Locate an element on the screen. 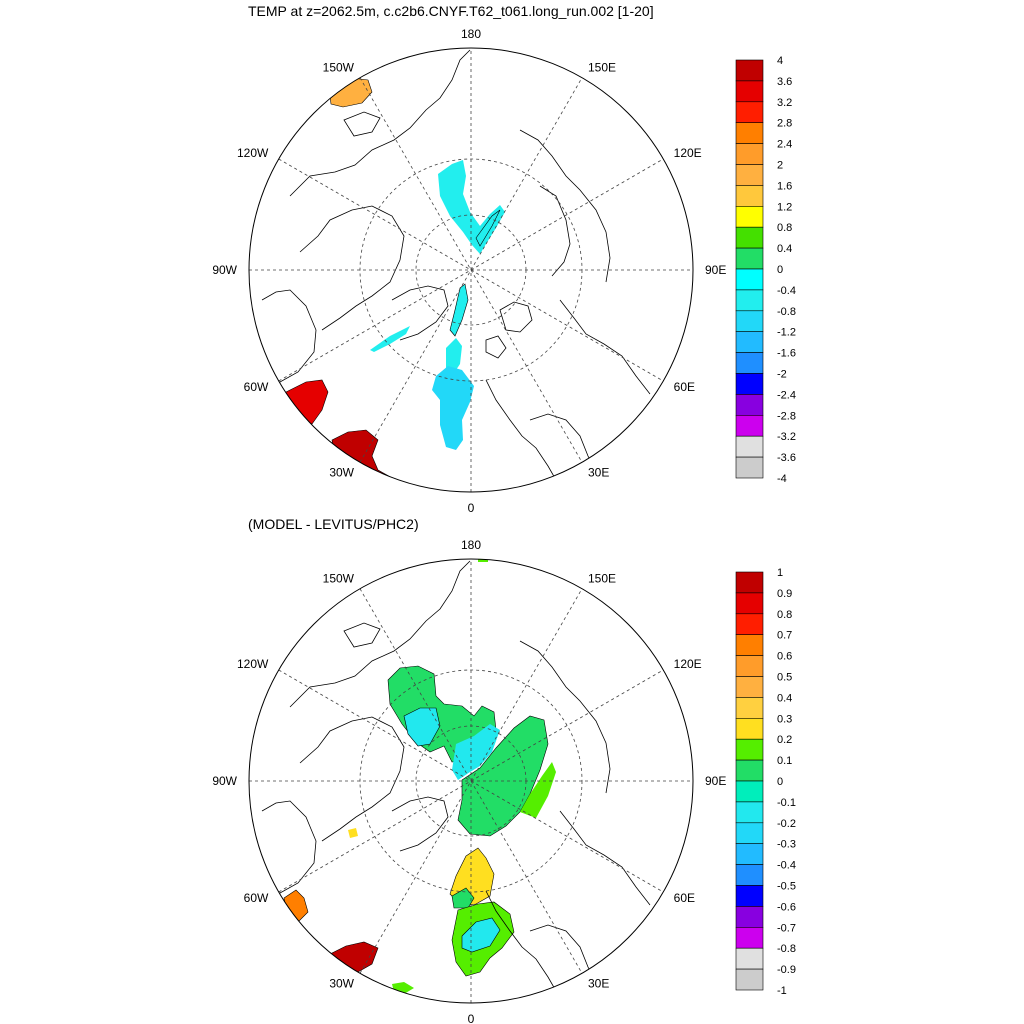  colorbar-tick-label: 0.8 is located at coordinates (784, 228).